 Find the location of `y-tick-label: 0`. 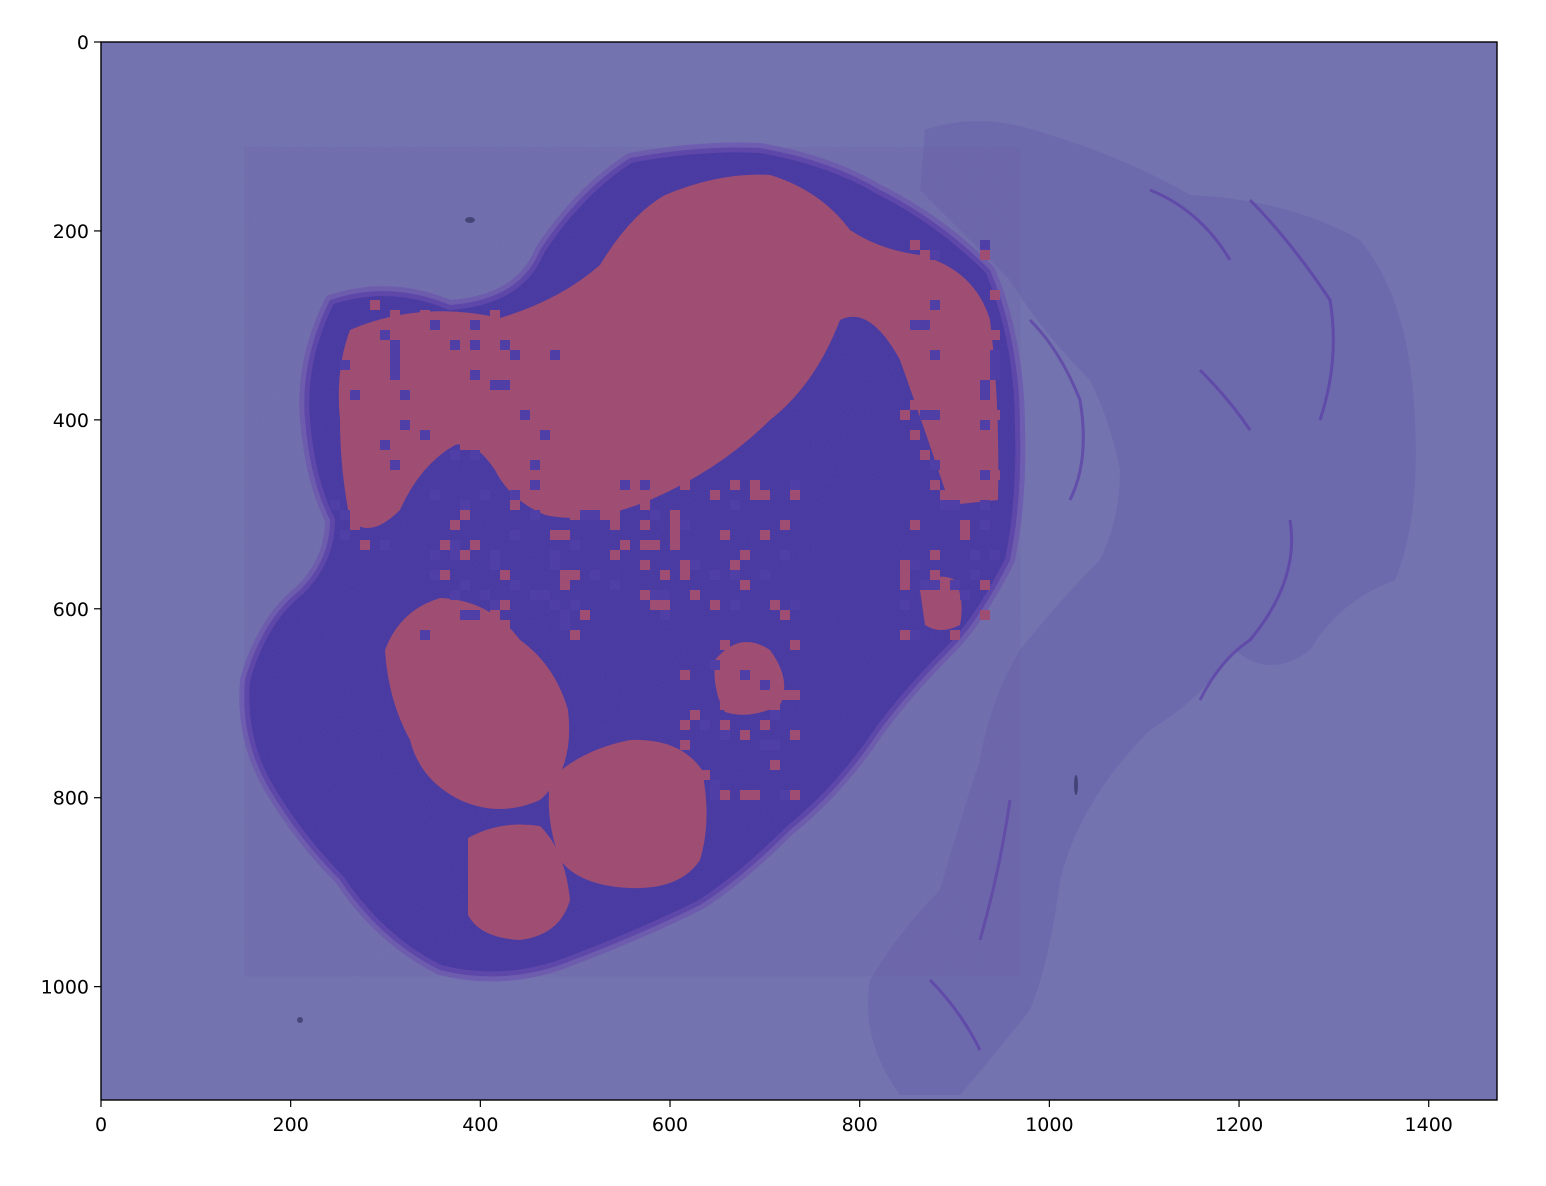

y-tick-label: 0 is located at coordinates (83, 43).